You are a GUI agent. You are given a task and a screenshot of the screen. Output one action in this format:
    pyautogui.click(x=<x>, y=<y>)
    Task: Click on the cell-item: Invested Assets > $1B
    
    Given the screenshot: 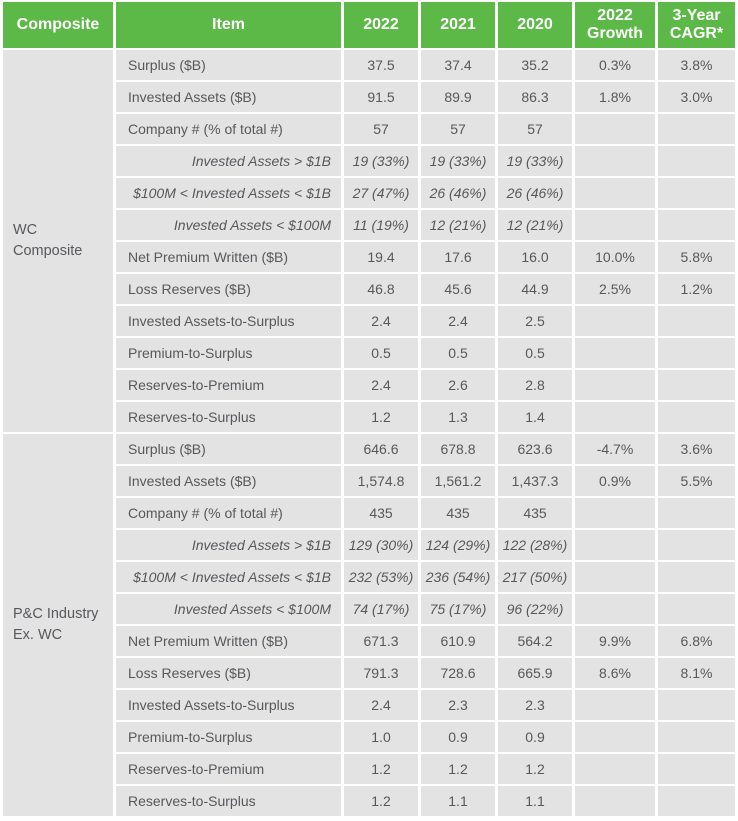 What is the action you would take?
    pyautogui.click(x=228, y=545)
    